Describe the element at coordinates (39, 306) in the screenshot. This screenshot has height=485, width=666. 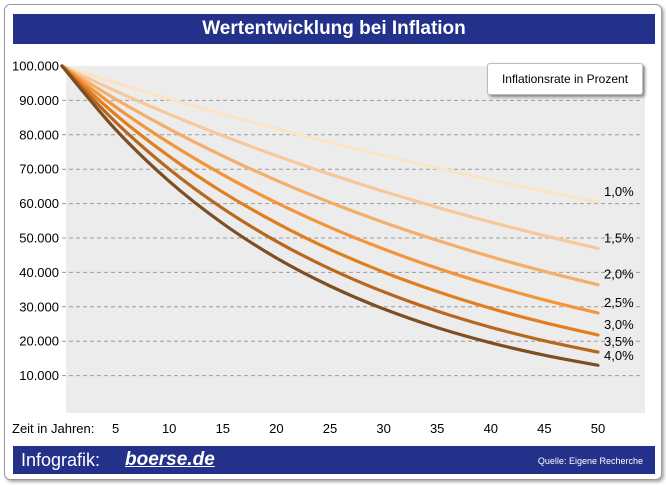
I see `y-tick-label: 30.000` at that location.